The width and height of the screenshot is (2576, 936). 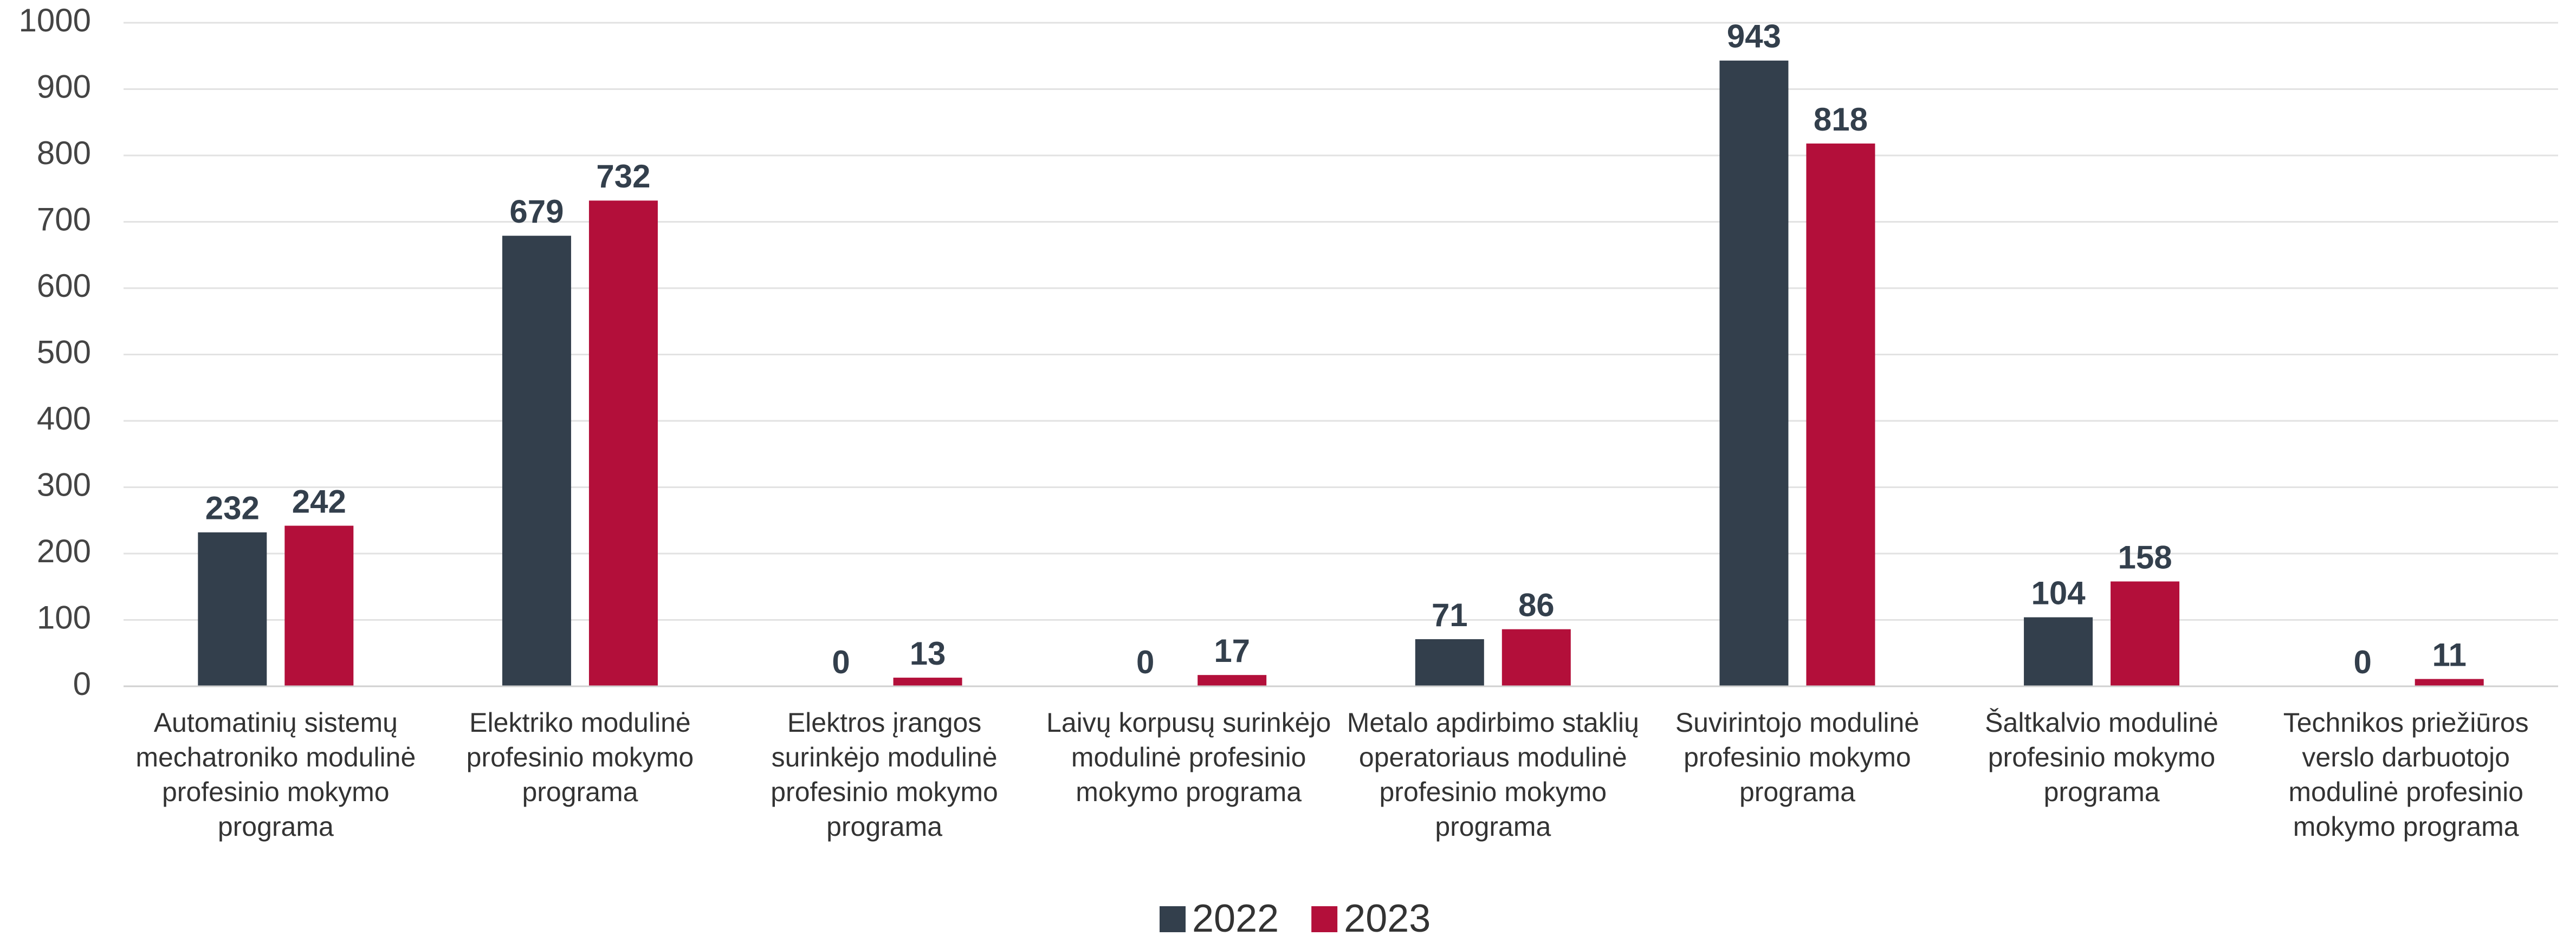 What do you see at coordinates (64, 418) in the screenshot?
I see `y-tick-label: 400` at bounding box center [64, 418].